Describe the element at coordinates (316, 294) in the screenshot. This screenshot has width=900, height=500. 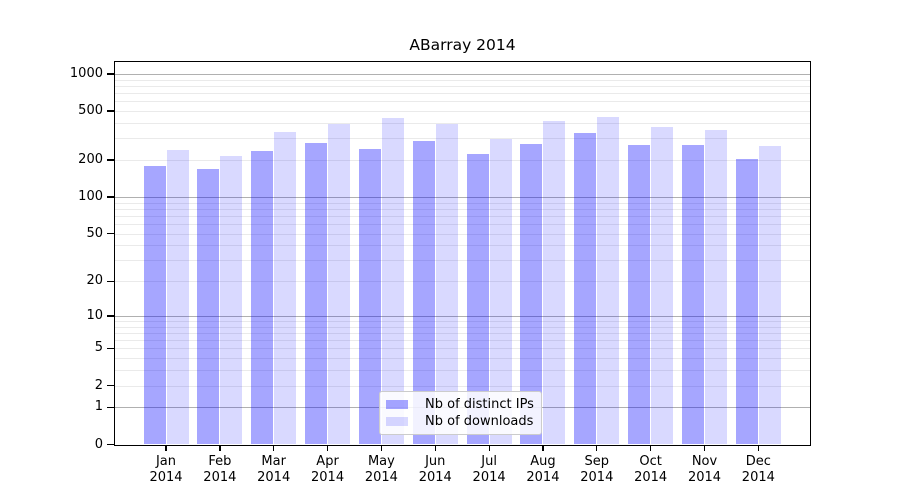
I see `bar-distinct-ips-apr` at that location.